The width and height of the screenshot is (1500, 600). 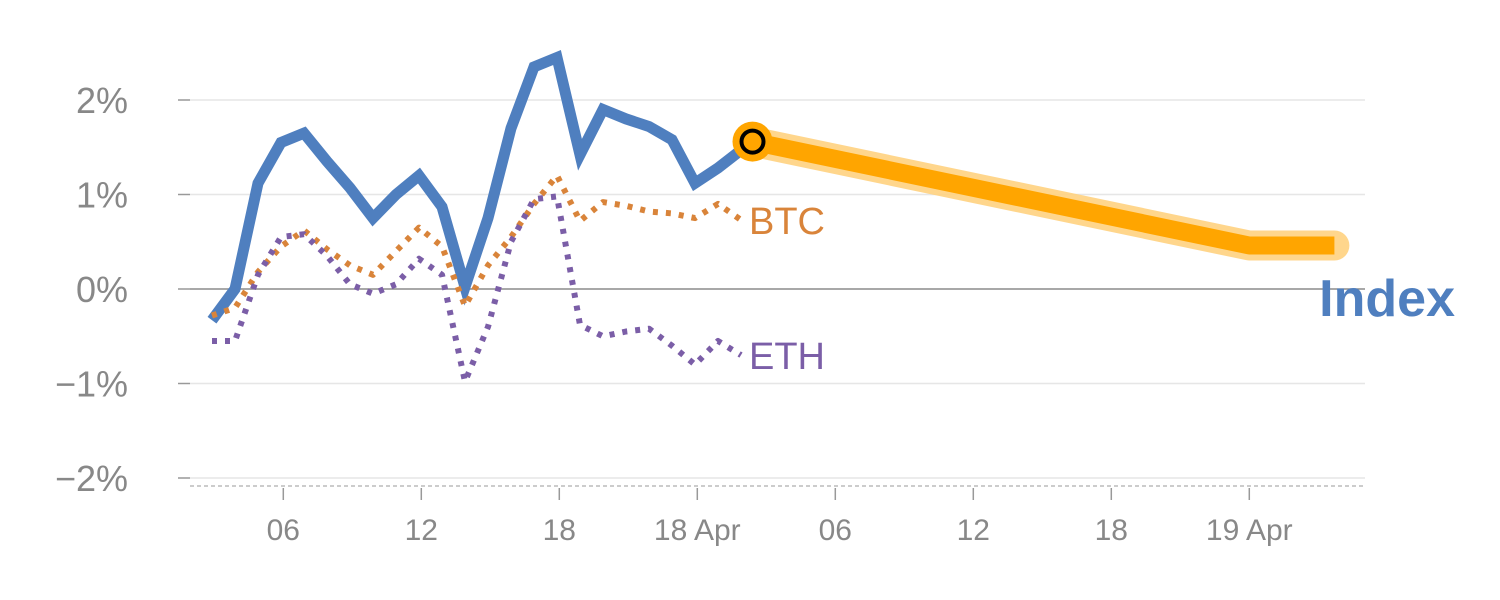 What do you see at coordinates (697, 530) in the screenshot?
I see `x-tick-label: 18 Apr` at bounding box center [697, 530].